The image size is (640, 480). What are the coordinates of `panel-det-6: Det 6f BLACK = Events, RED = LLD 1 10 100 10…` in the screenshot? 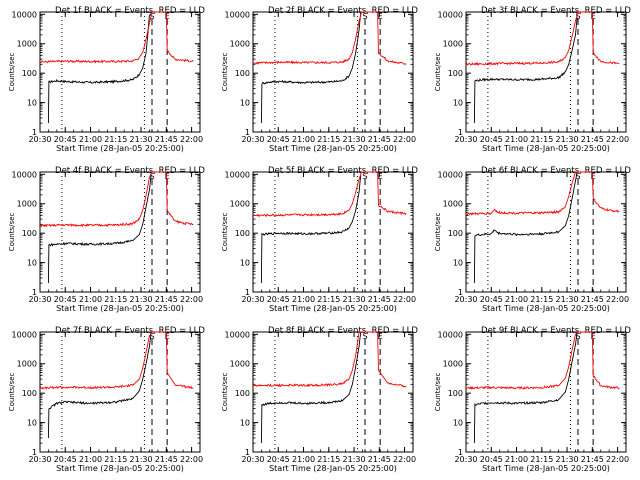 It's located at (532, 239).